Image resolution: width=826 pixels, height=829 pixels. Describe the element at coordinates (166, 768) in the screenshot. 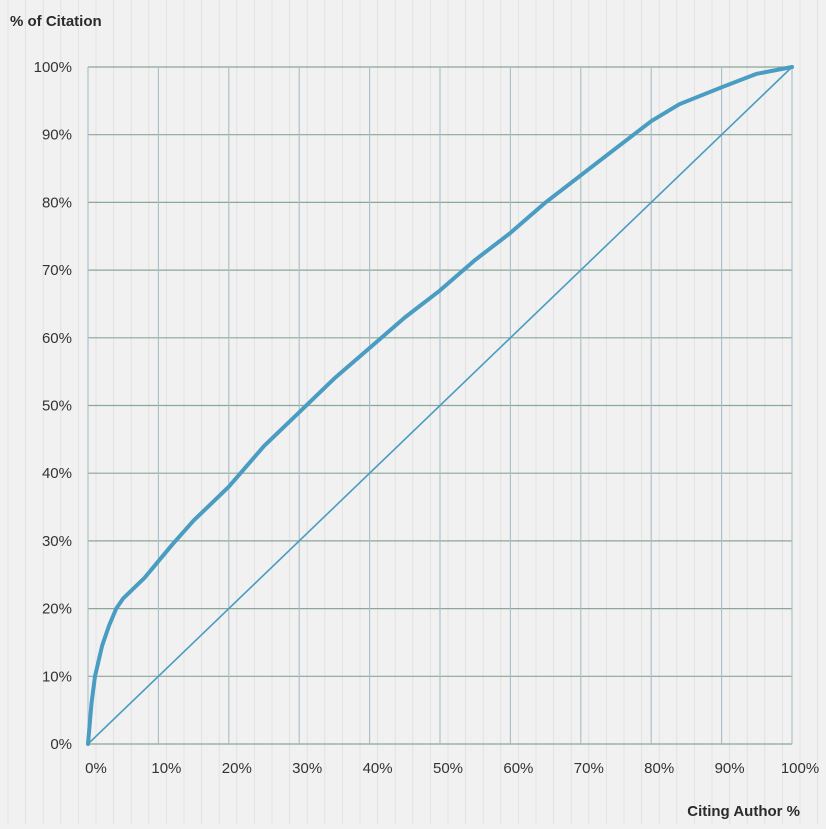

I see `x-tick-label: 10%` at that location.